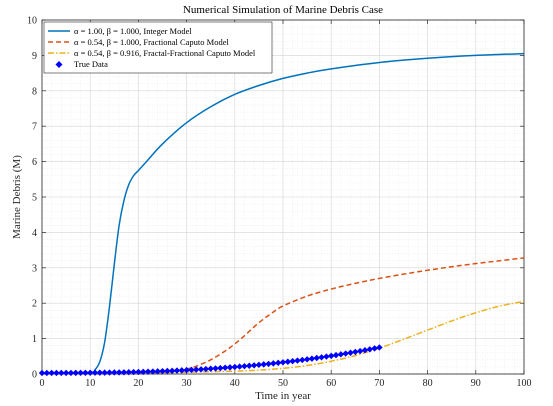 The height and width of the screenshot is (406, 553). I want to click on legend-label-integer: α = 1.00, β = 1.000, Integer Model, so click(133, 31).